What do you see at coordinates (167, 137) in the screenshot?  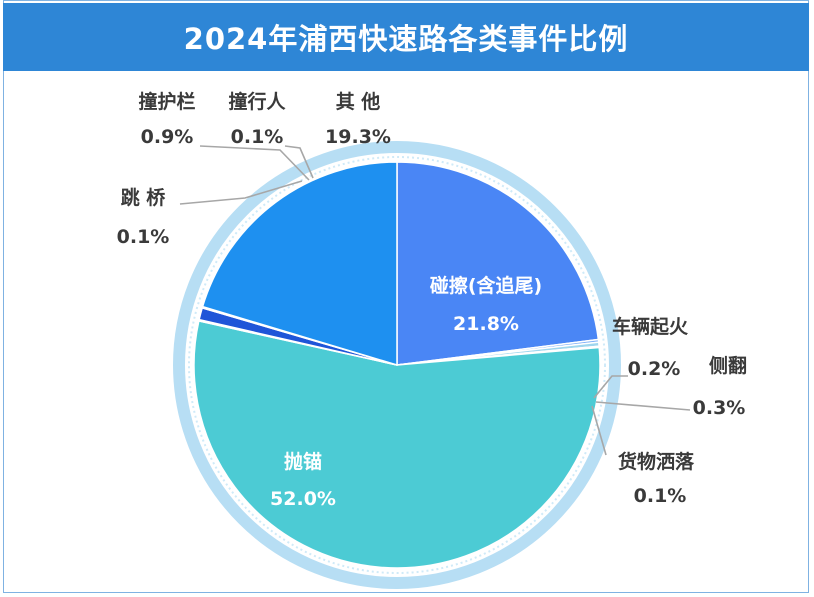 I see `slice-value-label-6: 0.9%` at bounding box center [167, 137].